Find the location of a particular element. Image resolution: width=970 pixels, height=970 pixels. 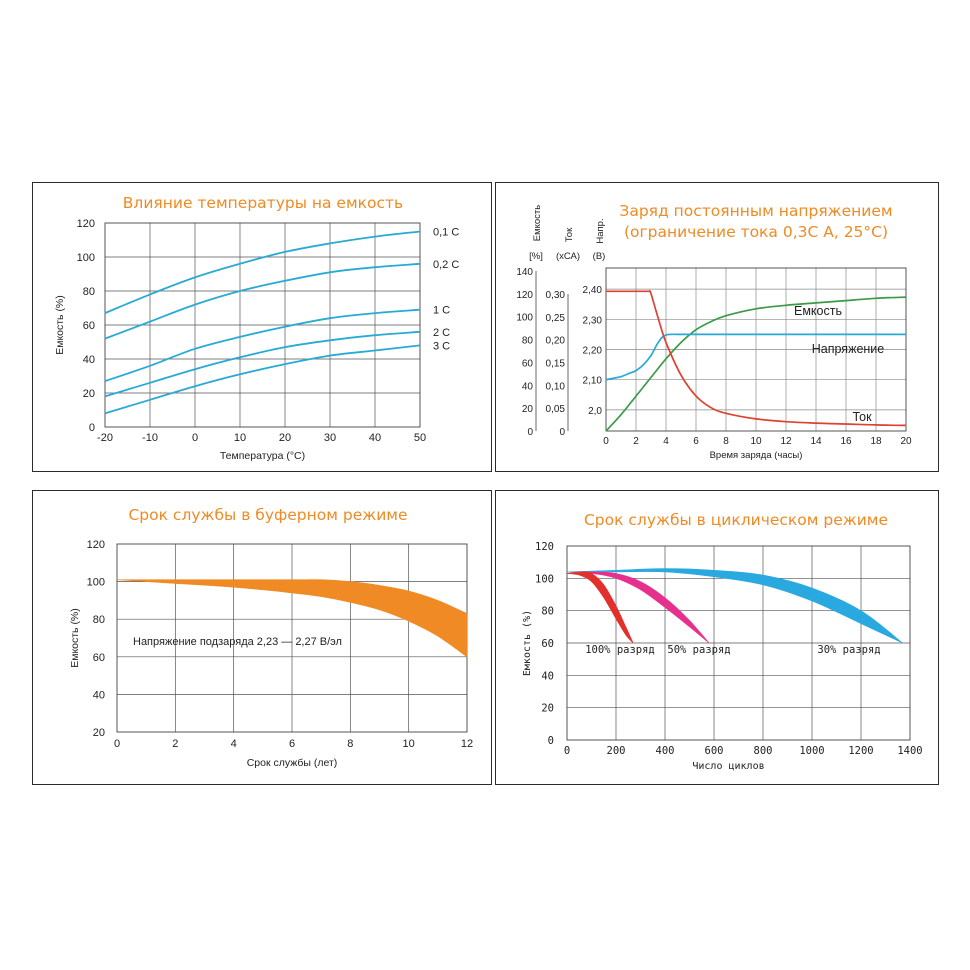

voltage-axis-unit: (В) is located at coordinates (599, 256).